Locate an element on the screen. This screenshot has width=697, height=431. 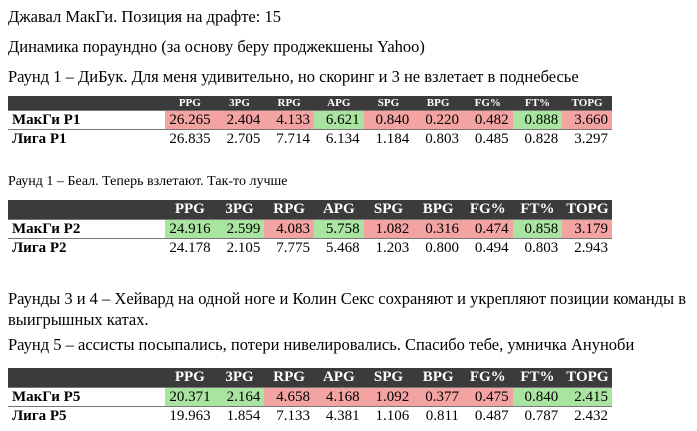
cell: 2.599 is located at coordinates (239, 229).